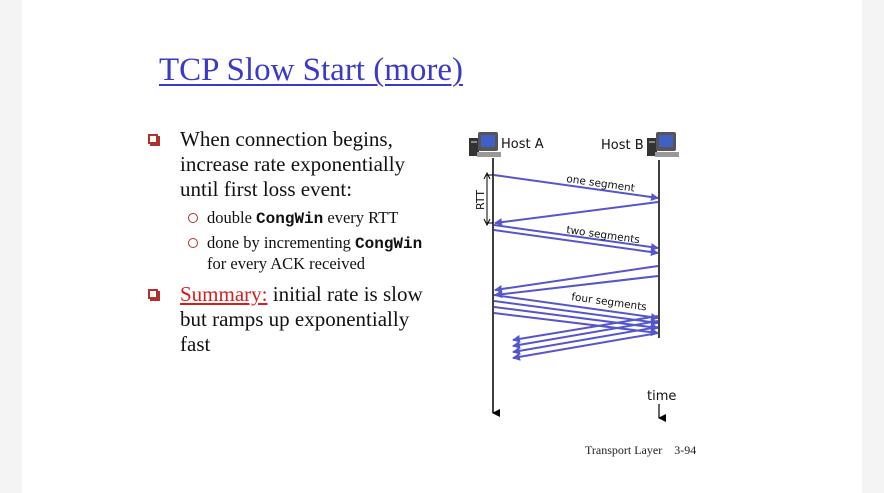 The image size is (884, 493). What do you see at coordinates (311, 70) in the screenshot?
I see `slide-title: TCP Slow Start (more)` at bounding box center [311, 70].